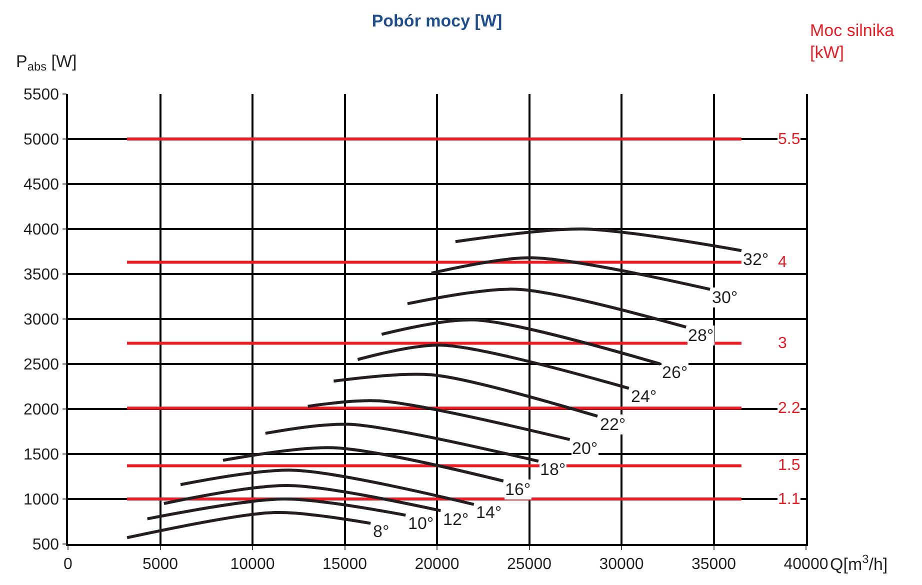  What do you see at coordinates (381, 531) in the screenshot?
I see `series-label: 8°` at bounding box center [381, 531].